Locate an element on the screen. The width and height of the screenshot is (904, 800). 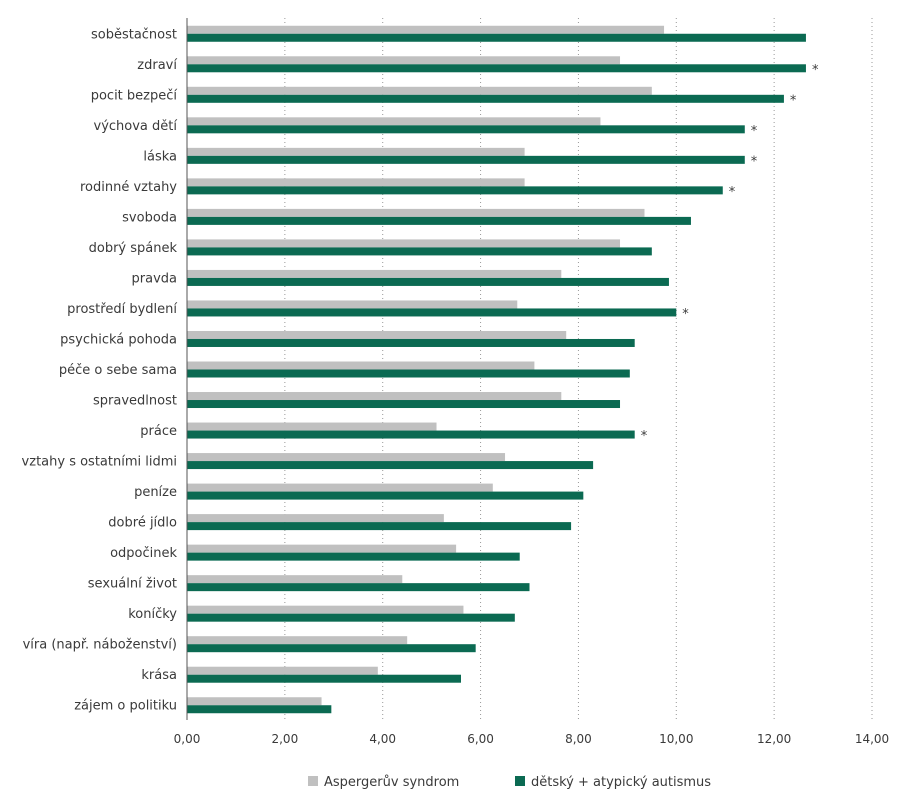
x-tick-label: 8,00 is located at coordinates (578, 739).